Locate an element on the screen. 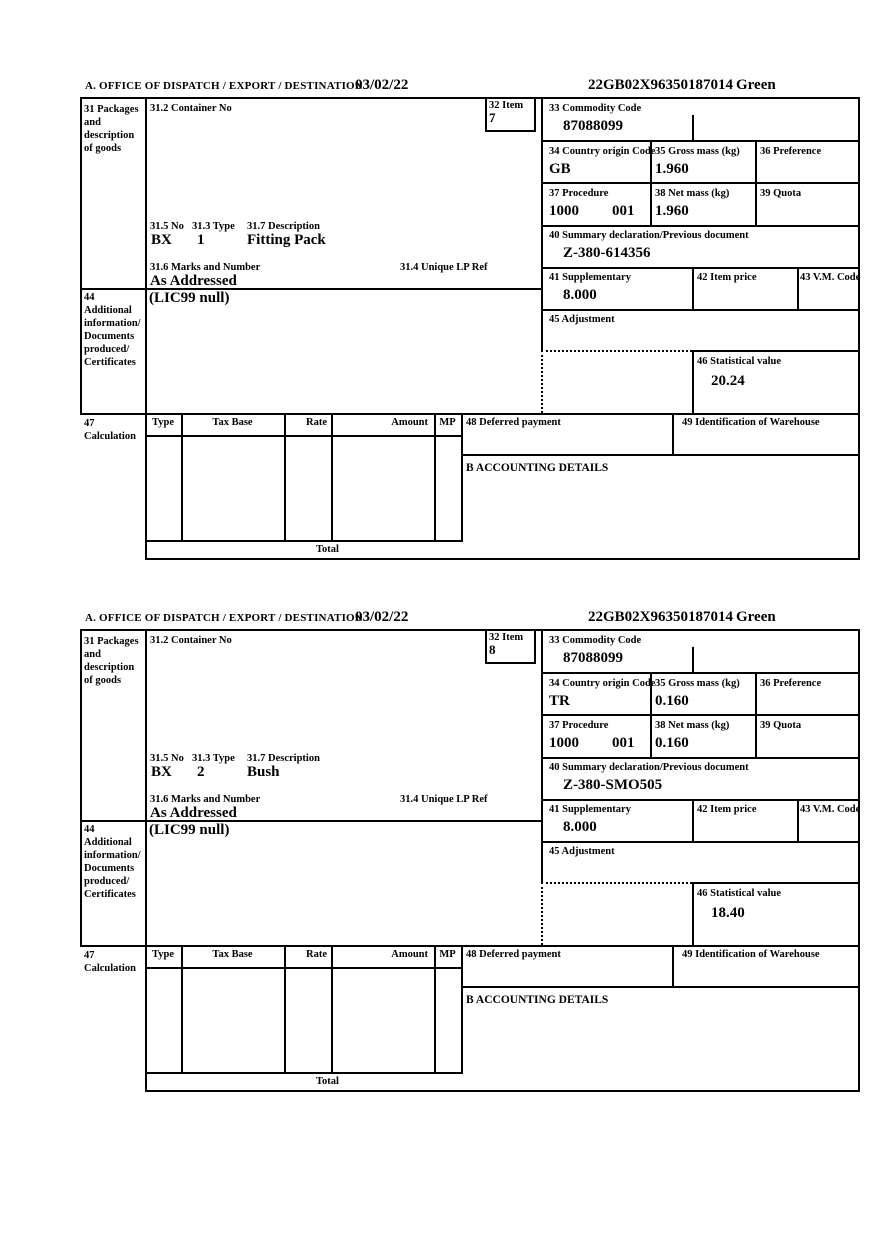 The image size is (882, 1250). commodity-code-divider is located at coordinates (693, 659).